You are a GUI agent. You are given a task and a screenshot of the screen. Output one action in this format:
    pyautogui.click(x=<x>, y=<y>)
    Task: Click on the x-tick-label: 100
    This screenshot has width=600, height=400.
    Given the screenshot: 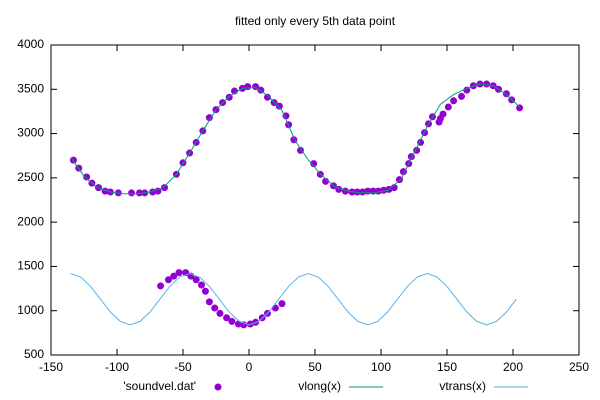 What is the action you would take?
    pyautogui.click(x=381, y=367)
    